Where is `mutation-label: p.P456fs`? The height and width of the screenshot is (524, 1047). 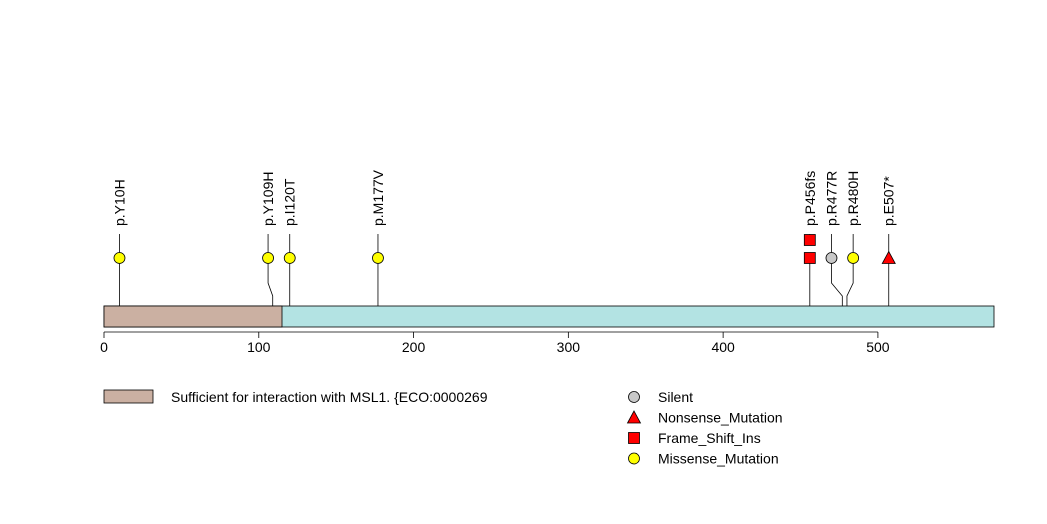 mutation-label: p.P456fs is located at coordinates (810, 198).